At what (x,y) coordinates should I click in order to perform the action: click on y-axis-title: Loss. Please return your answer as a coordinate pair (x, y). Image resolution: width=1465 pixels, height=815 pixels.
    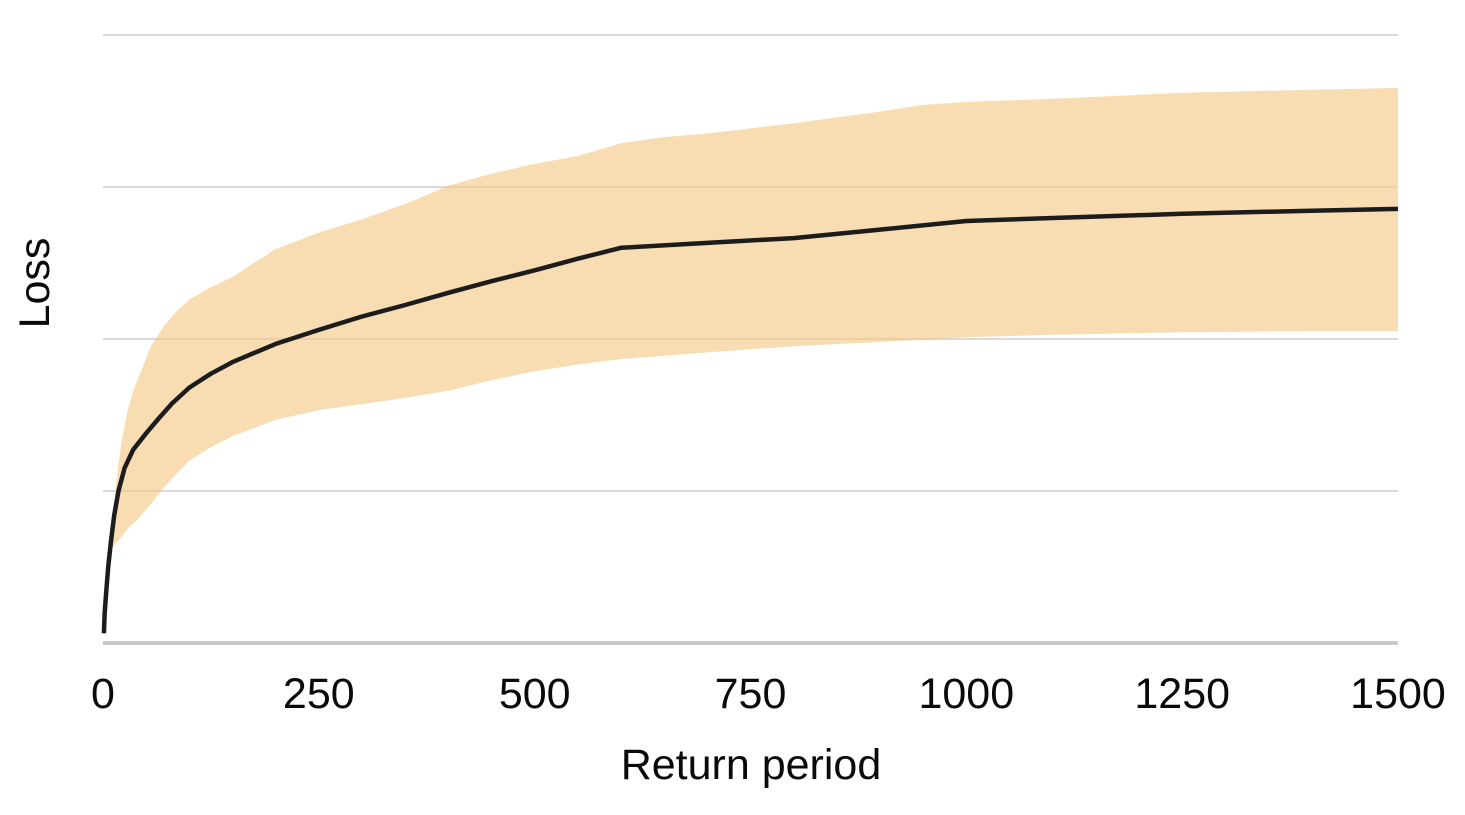
    Looking at the image, I should click on (35, 283).